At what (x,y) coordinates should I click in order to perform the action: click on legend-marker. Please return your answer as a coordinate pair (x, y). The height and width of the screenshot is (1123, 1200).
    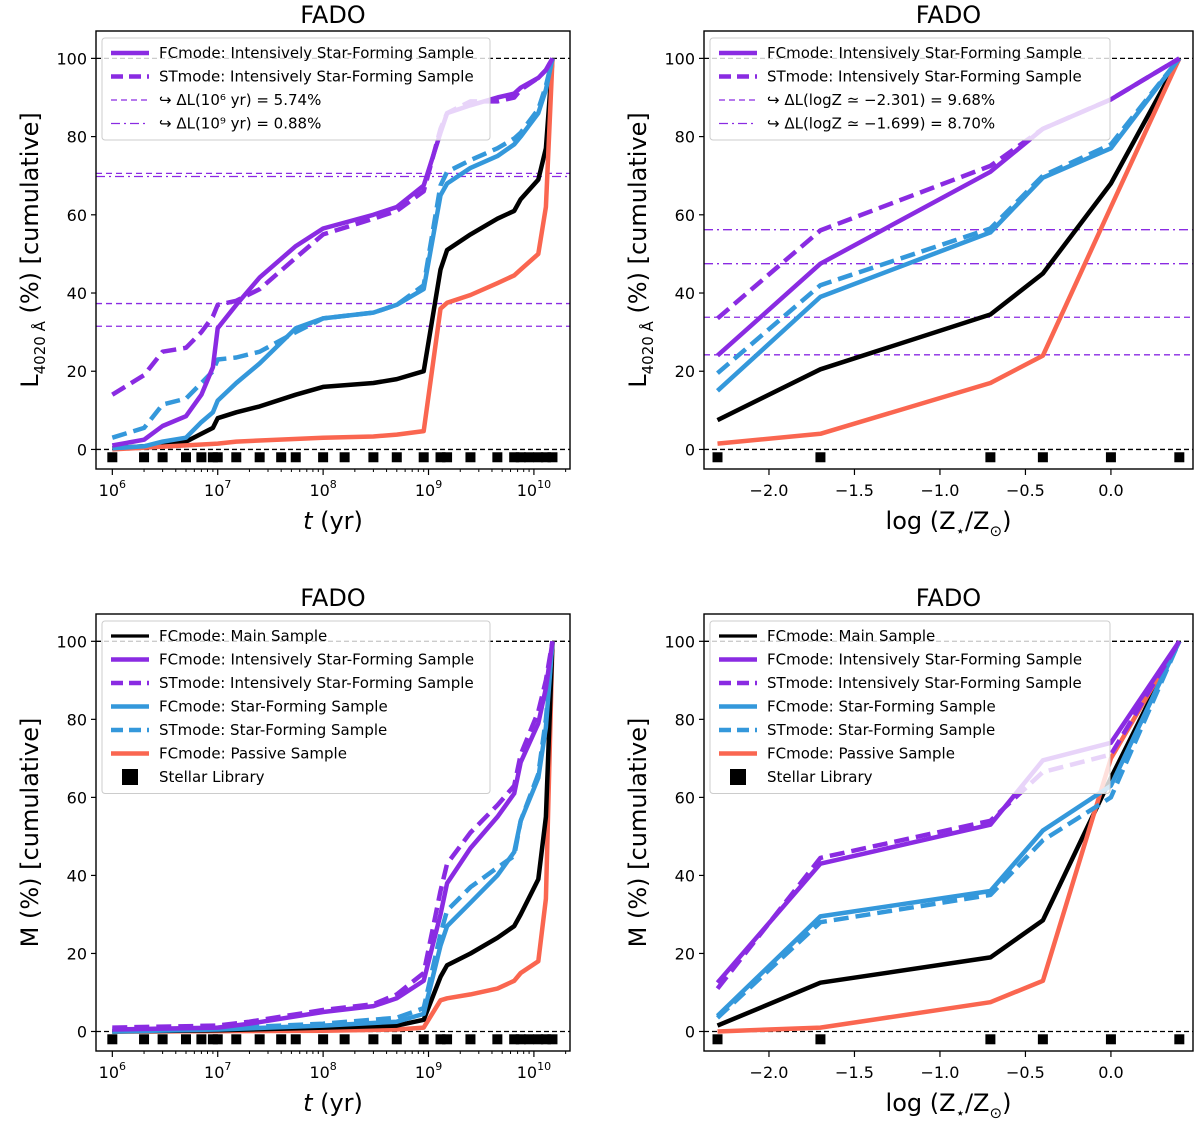
    Looking at the image, I should click on (130, 777).